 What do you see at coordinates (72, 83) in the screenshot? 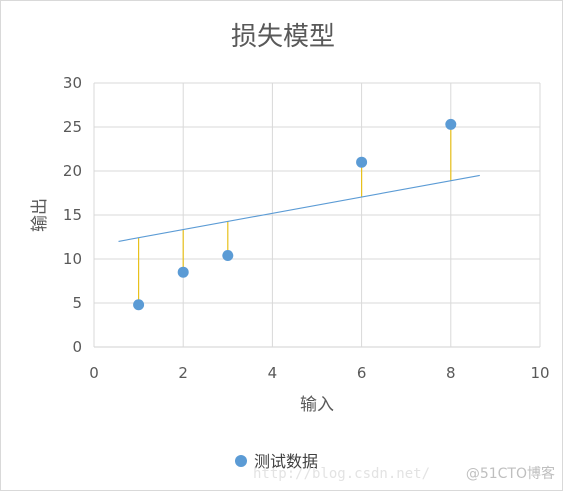
I see `y-tick-label: 30` at bounding box center [72, 83].